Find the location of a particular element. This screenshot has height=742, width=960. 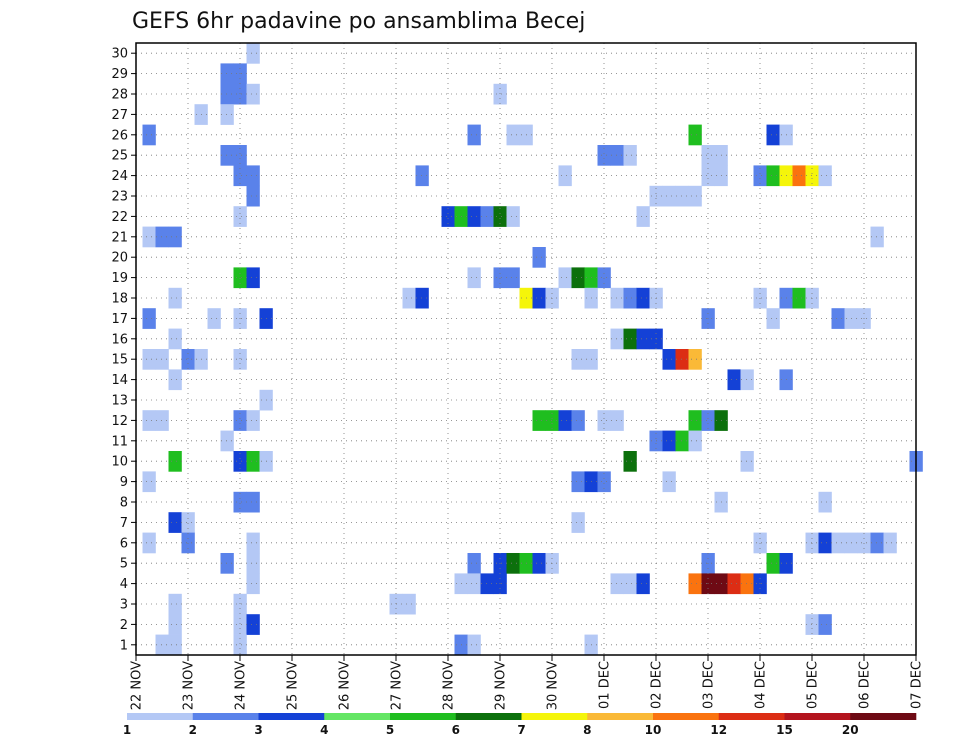

colorbar-label: 1 is located at coordinates (127, 730).